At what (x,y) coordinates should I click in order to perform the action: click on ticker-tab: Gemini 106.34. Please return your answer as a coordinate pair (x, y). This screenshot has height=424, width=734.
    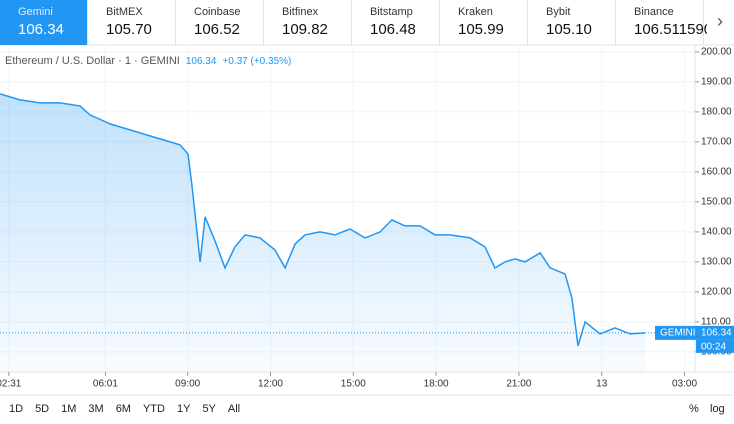
    Looking at the image, I should click on (44, 22).